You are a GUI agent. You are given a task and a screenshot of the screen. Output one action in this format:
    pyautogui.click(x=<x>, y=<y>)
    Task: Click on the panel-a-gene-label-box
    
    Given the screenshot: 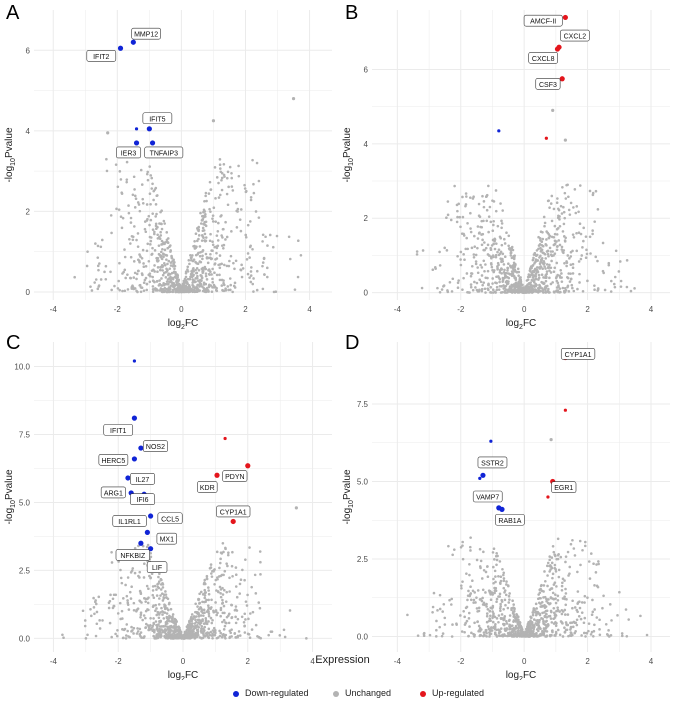 What is the action you would take?
    pyautogui.click(x=101, y=56)
    